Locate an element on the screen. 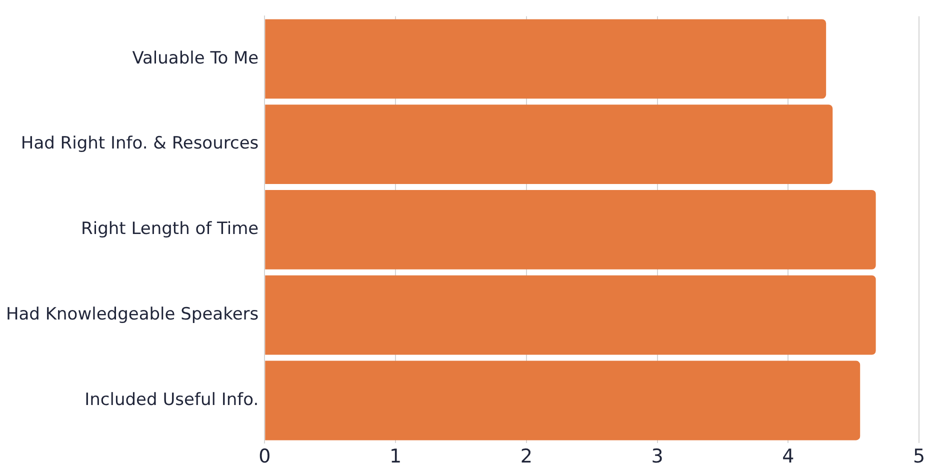 Image resolution: width=933 pixels, height=472 pixels. y-tick-label: Had Knowledgeable Speakers is located at coordinates (132, 314).